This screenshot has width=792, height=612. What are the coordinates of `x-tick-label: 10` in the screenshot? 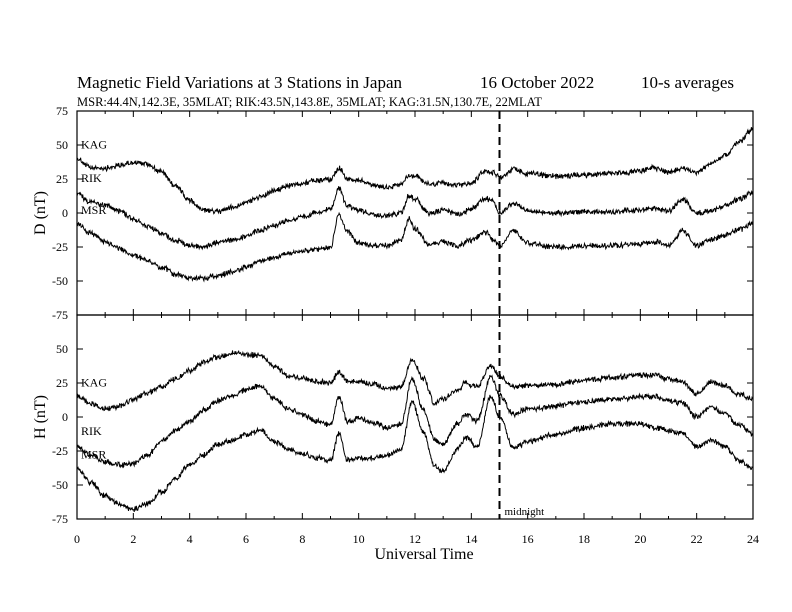 It's located at (359, 539).